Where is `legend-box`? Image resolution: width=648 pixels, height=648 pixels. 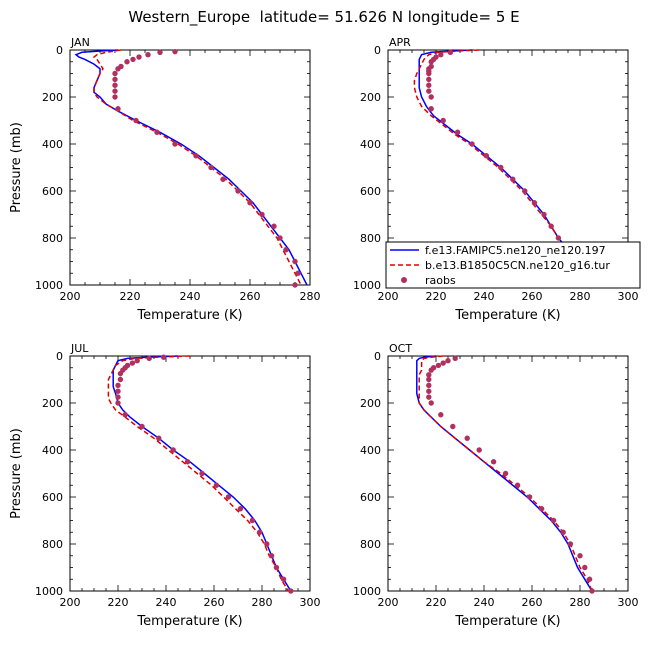 legend-box is located at coordinates (513, 265).